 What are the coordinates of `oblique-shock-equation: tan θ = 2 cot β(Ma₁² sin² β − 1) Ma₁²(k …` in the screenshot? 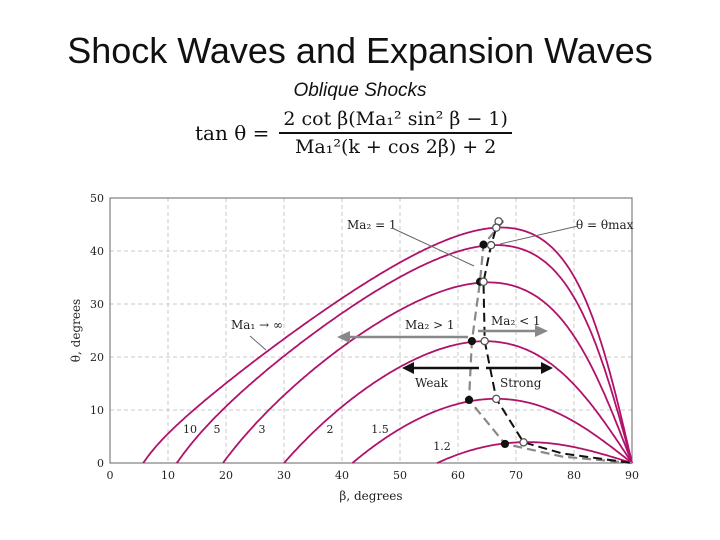 It's located at (353, 133).